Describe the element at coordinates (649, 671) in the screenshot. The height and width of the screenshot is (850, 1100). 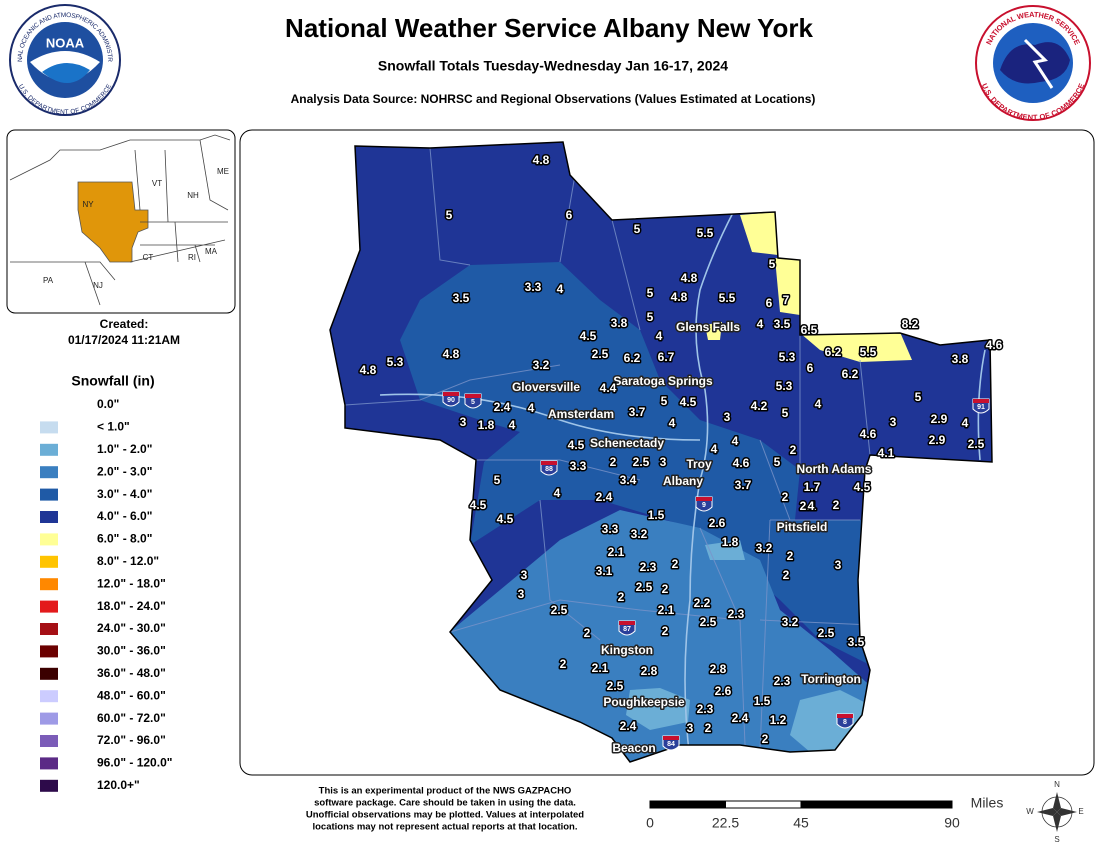
I see `snow-value: 2.8` at that location.